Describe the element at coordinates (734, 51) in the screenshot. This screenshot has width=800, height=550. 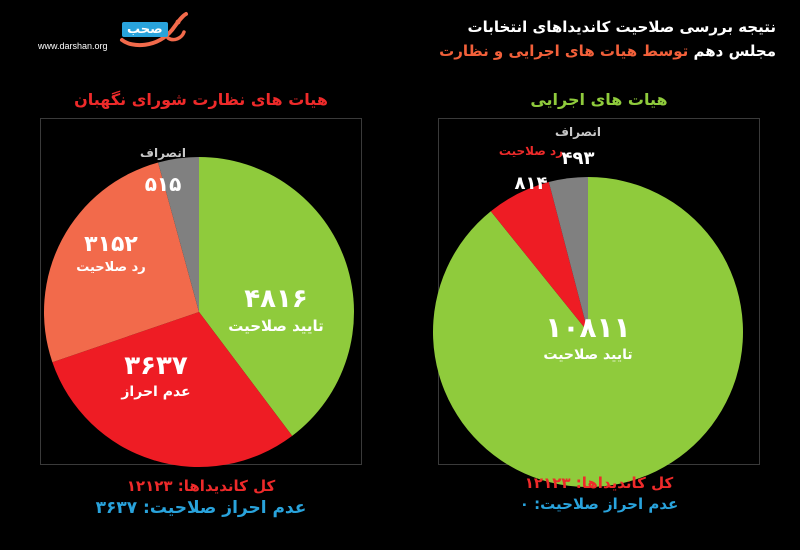
I see `header-line-2-white: مجلس دهم` at that location.